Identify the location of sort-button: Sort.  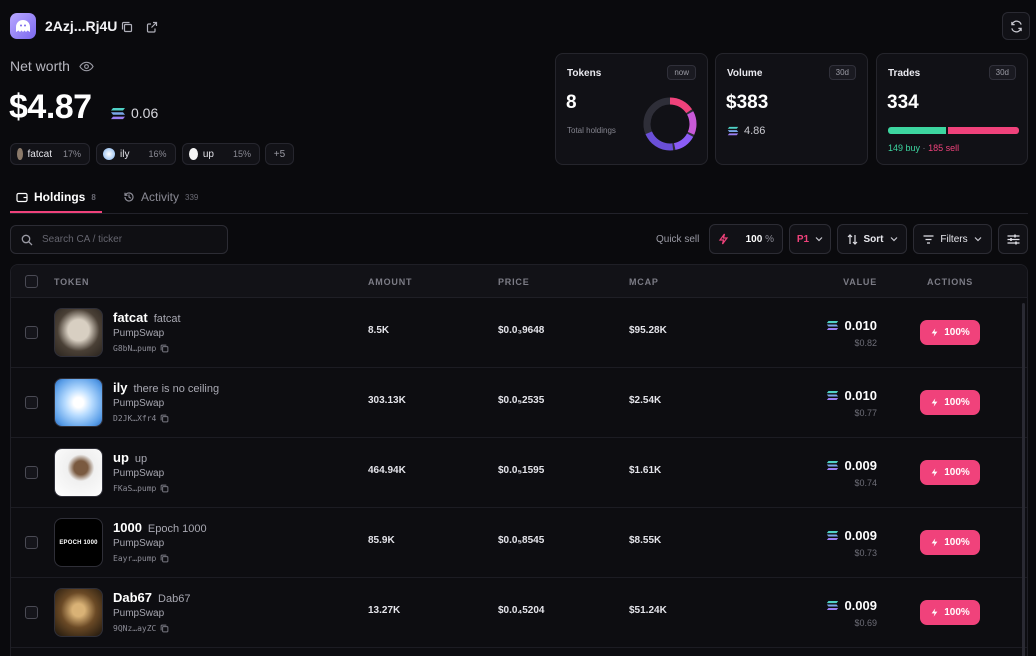
(872, 239).